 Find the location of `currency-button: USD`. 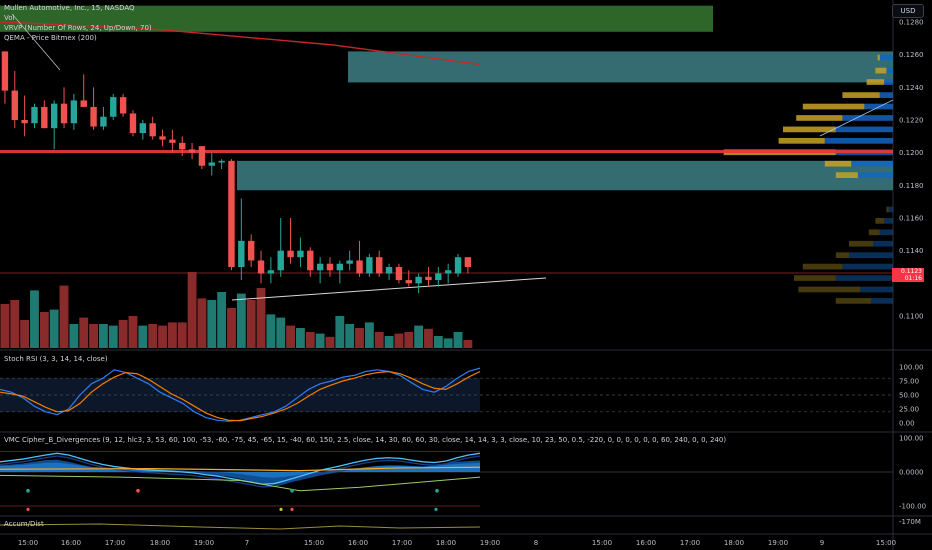

currency-button: USD is located at coordinates (908, 11).